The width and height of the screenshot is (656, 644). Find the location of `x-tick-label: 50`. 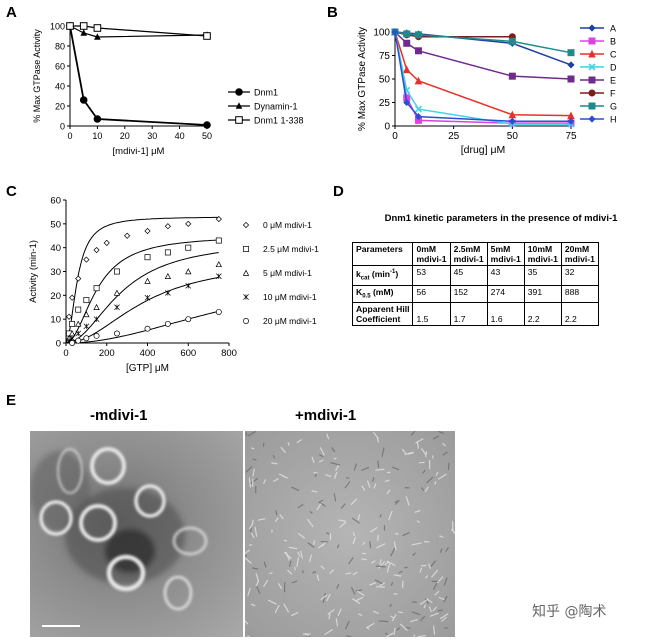

x-tick-label: 50 is located at coordinates (207, 136).